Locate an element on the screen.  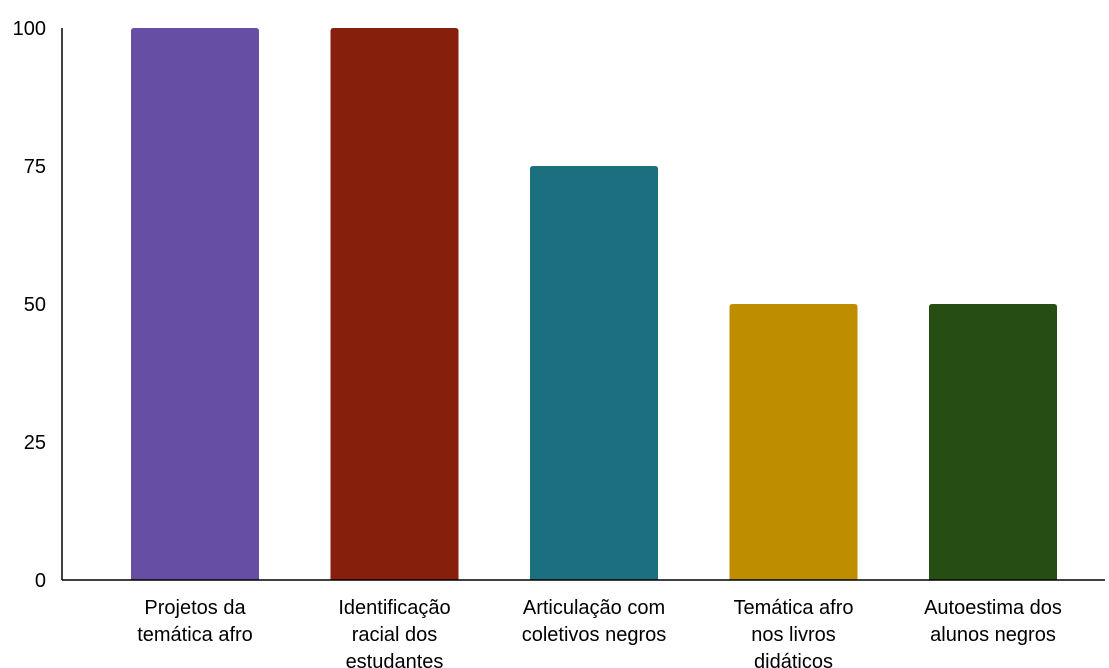
x-category-label: Identificação racial dos estudantes is located at coordinates (394, 632).